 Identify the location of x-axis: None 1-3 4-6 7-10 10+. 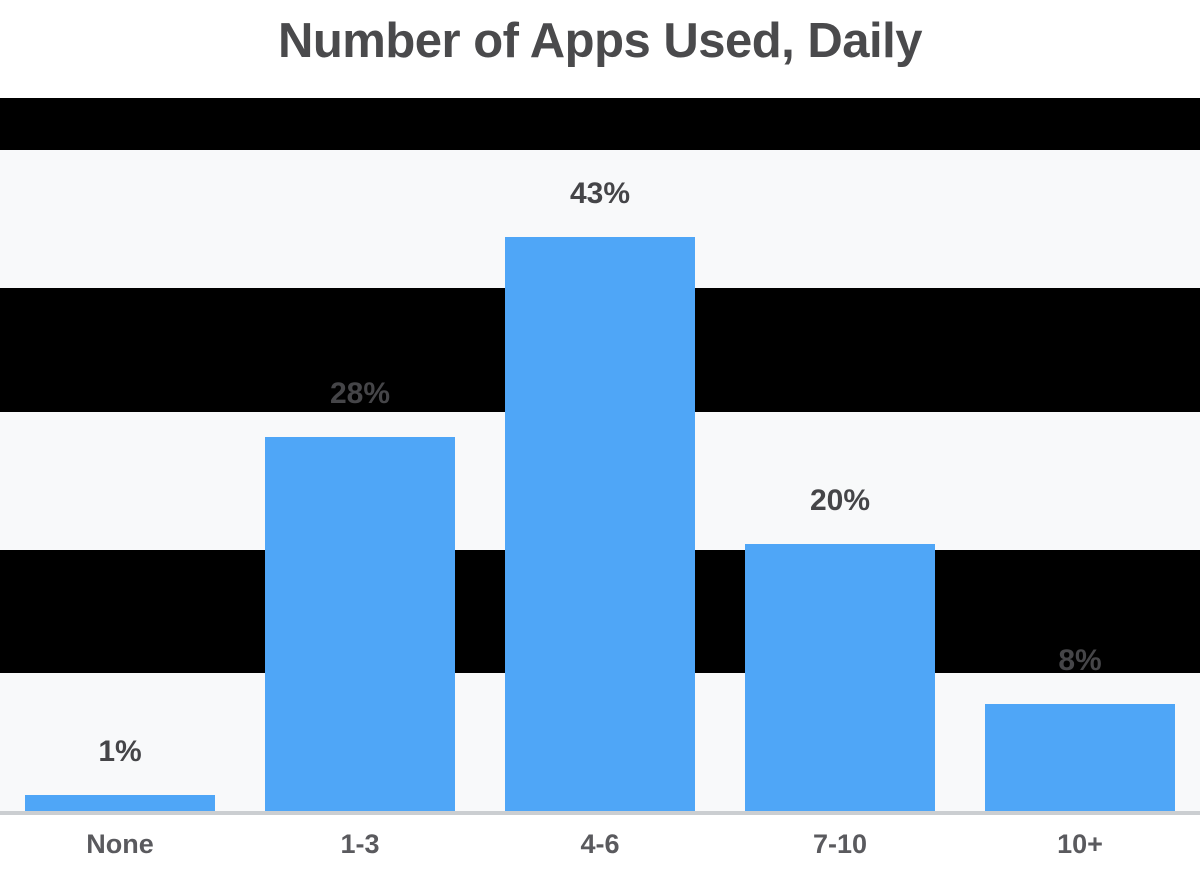
(600, 844).